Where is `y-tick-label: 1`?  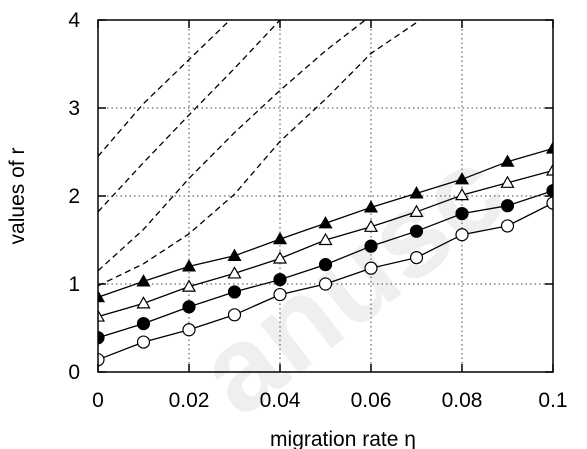
y-tick-label: 1 is located at coordinates (74, 284).